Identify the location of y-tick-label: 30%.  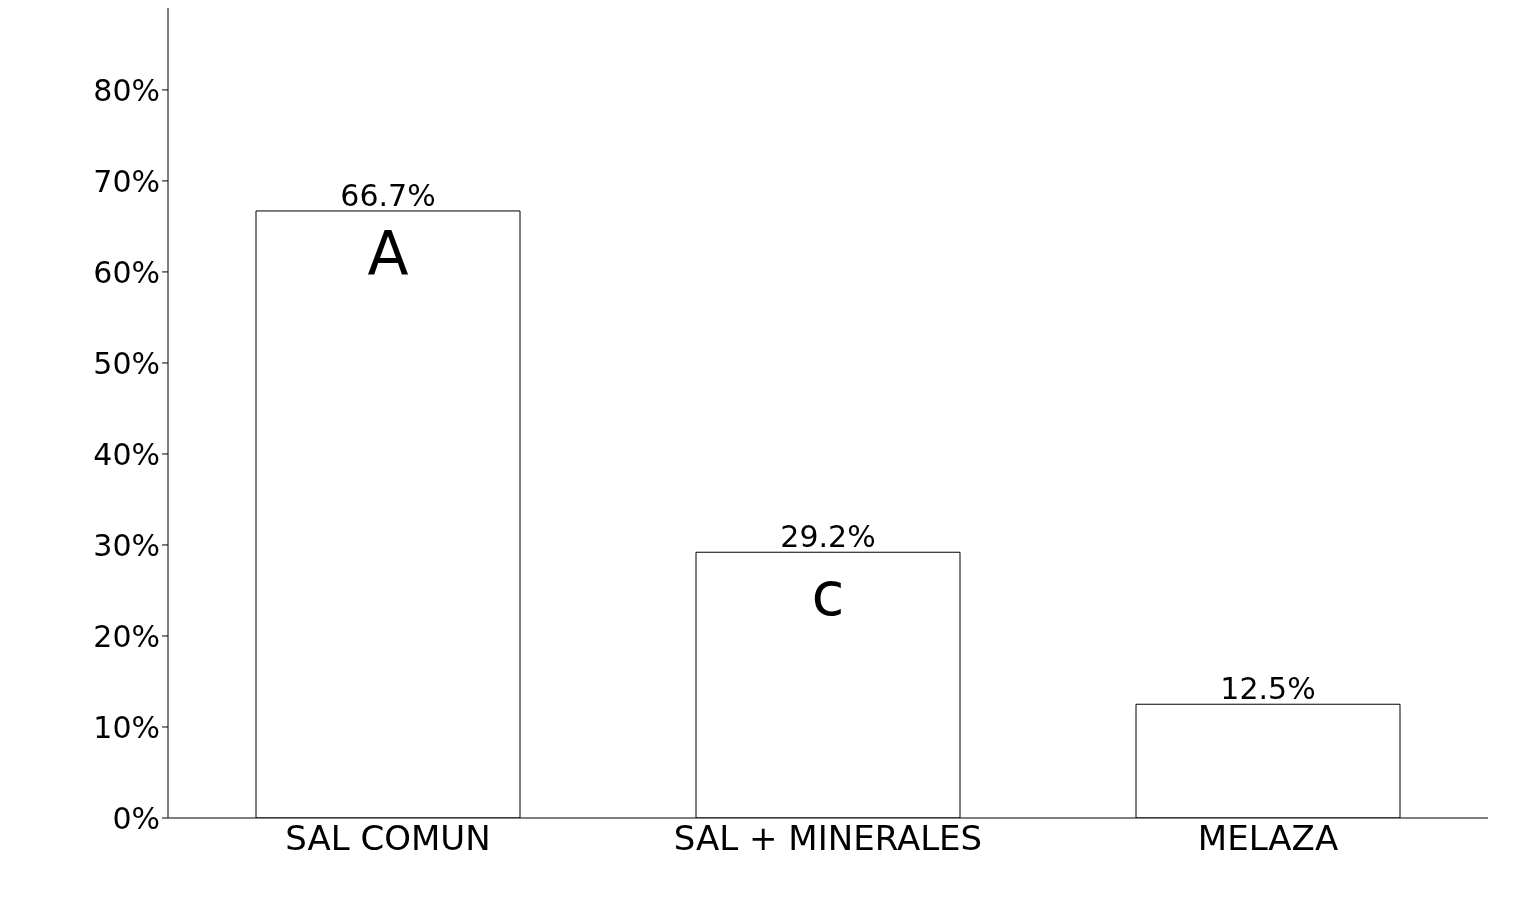
(126, 545).